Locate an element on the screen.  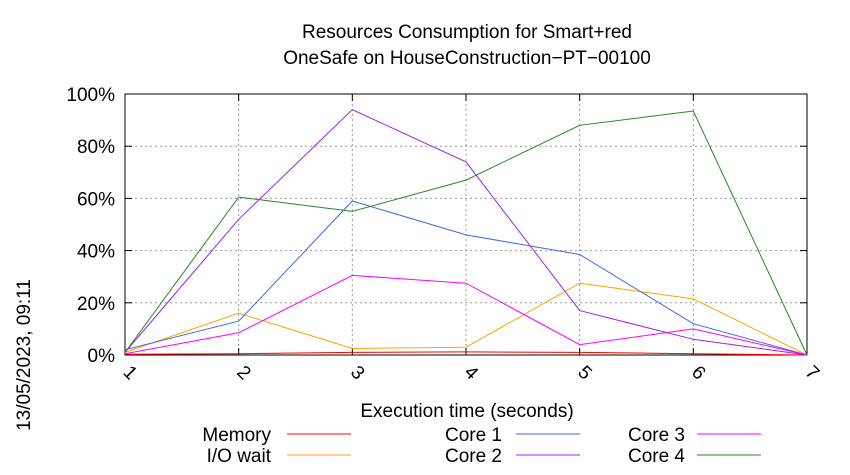
legend-label-core-2: Core 2 is located at coordinates (473, 456).